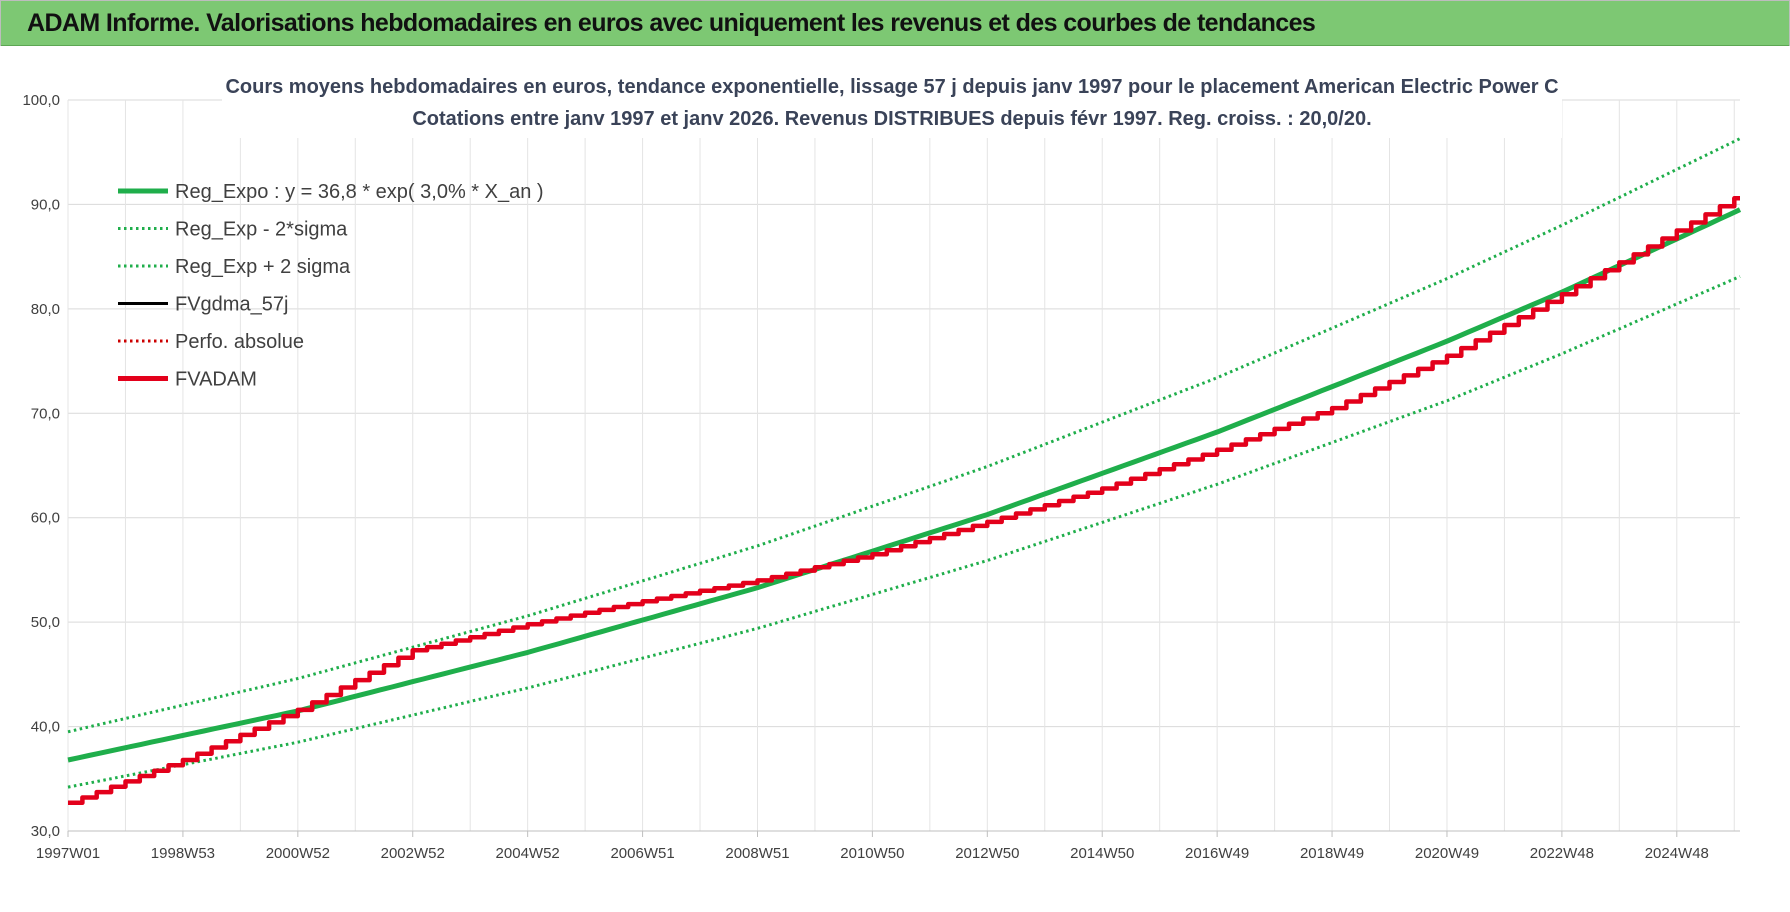  What do you see at coordinates (68, 853) in the screenshot?
I see `x-tick-label: 1997W01` at bounding box center [68, 853].